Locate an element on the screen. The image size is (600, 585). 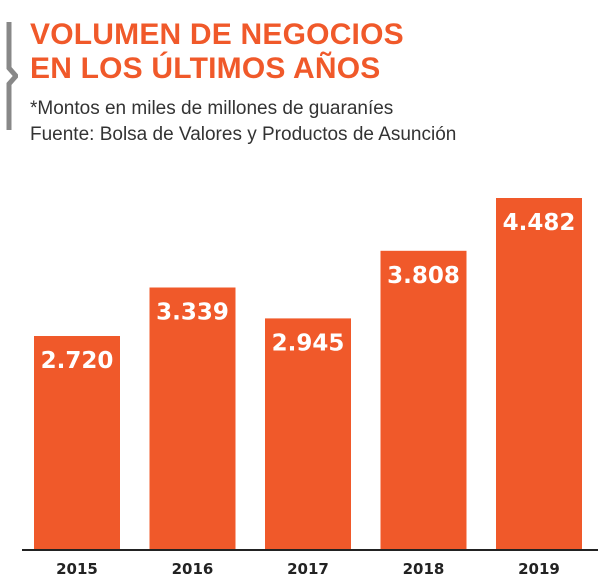
chart-title: VOLUMEN DE NEGOCIOS EN LOS ÚLTIMOS AÑOS is located at coordinates (217, 52).